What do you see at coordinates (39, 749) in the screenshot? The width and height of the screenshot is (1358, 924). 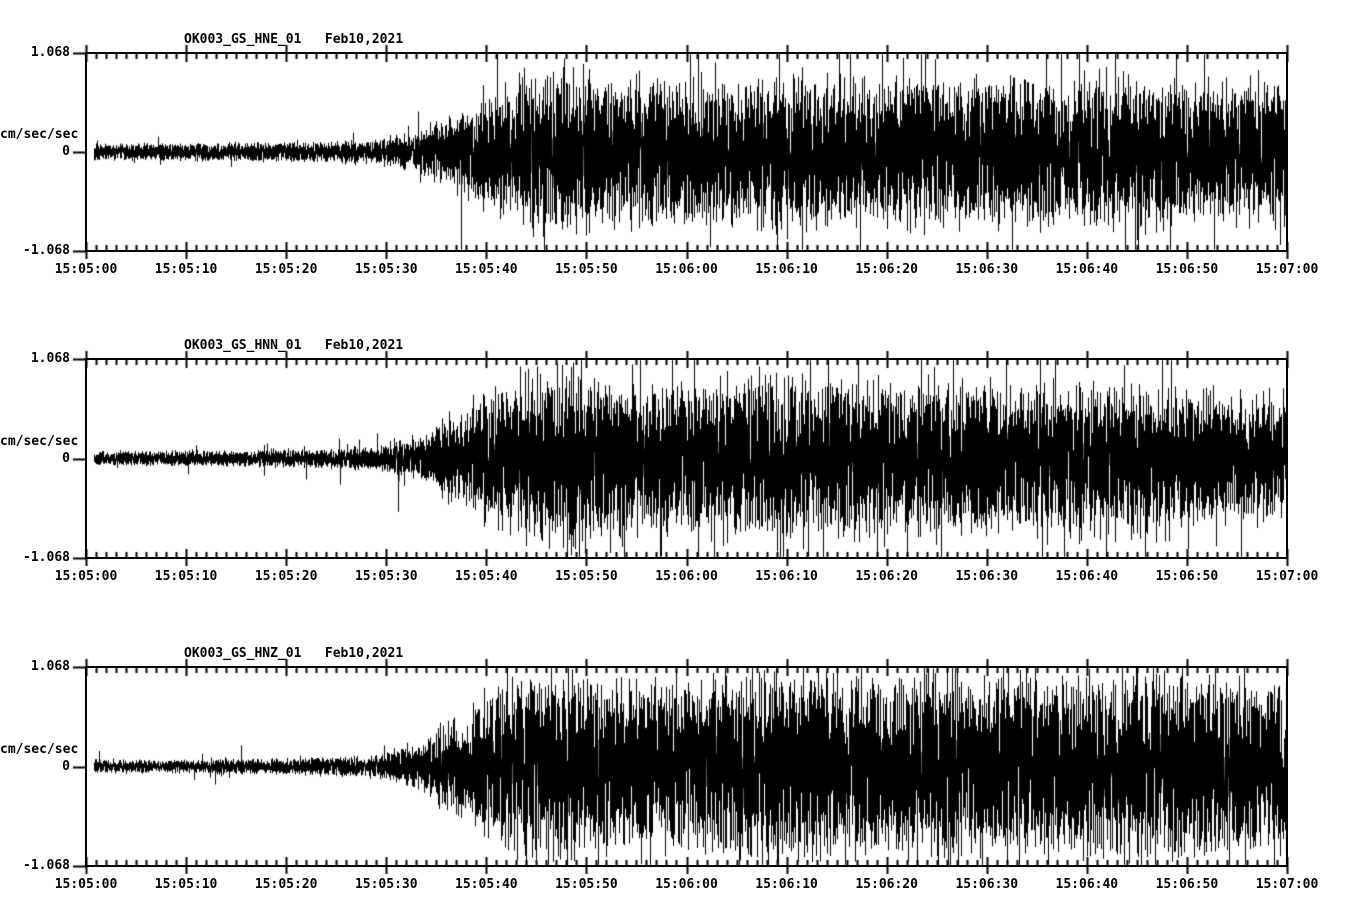 I see `y-axis-units-label-hnz: cm/sec/sec` at bounding box center [39, 749].